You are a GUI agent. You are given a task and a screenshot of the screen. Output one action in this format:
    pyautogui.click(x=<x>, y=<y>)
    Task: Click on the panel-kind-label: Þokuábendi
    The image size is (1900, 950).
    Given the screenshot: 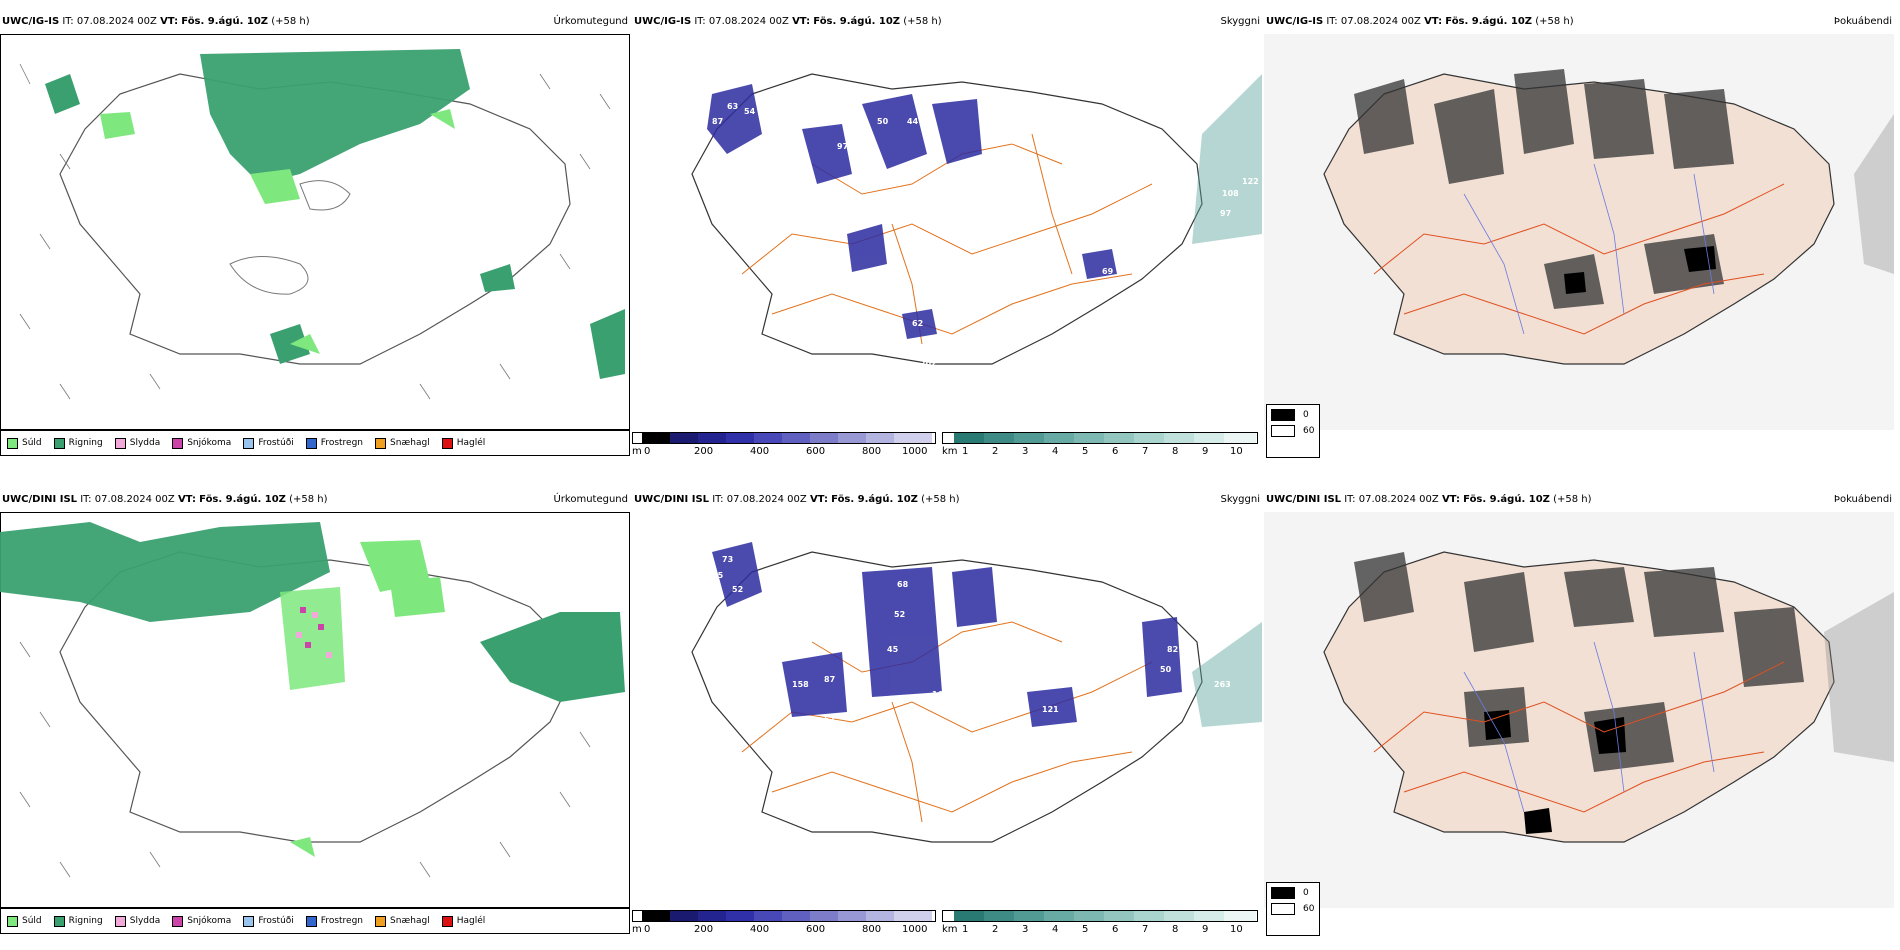 What is the action you would take?
    pyautogui.click(x=1862, y=499)
    